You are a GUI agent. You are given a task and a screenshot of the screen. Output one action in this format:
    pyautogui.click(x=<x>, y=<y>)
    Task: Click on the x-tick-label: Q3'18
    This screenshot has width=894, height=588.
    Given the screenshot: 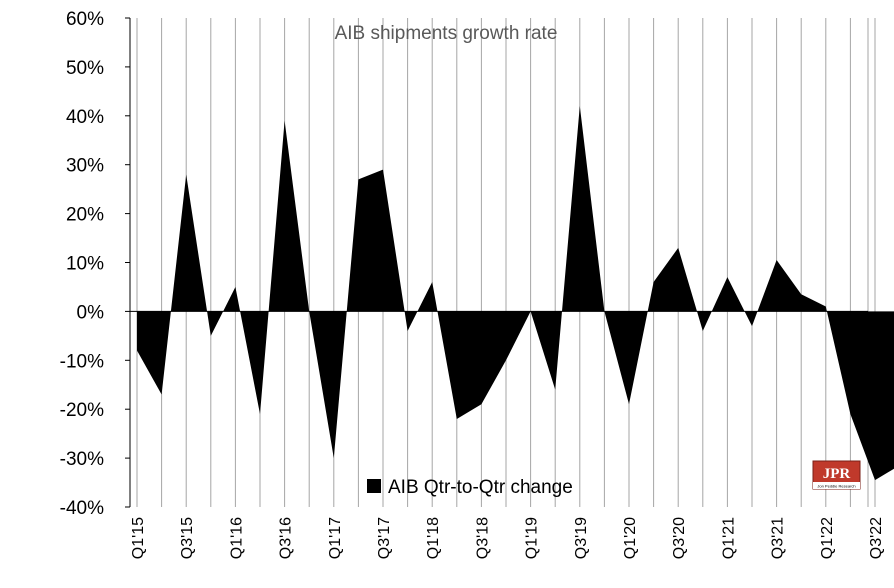 What is the action you would take?
    pyautogui.click(x=482, y=538)
    